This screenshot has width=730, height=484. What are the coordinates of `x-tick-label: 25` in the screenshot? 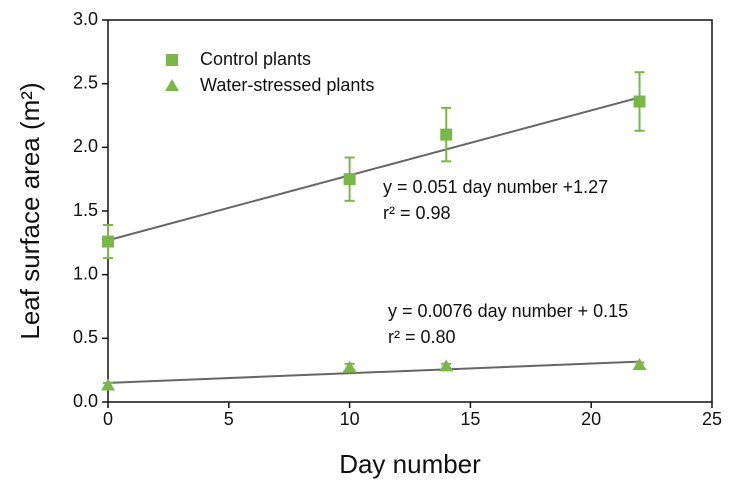 It's located at (712, 419).